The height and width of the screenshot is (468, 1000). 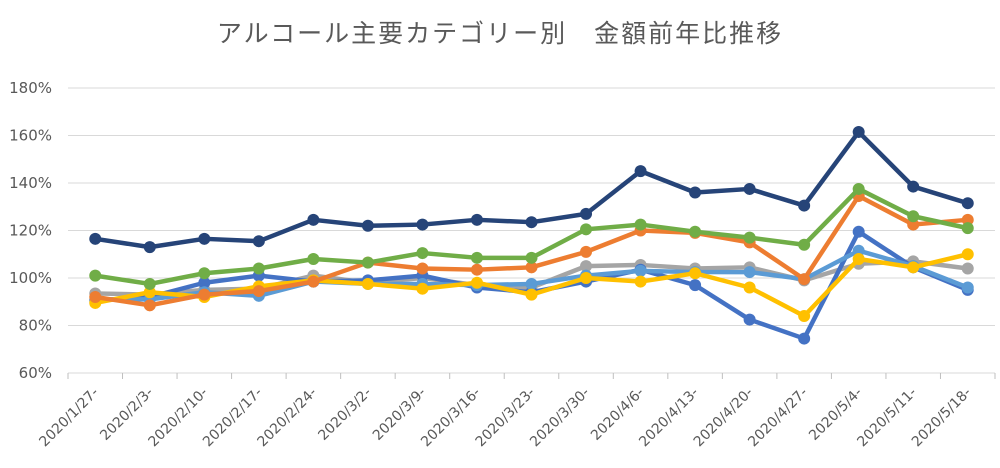 What do you see at coordinates (35, 326) in the screenshot?
I see `y-tick-label: 80%` at bounding box center [35, 326].